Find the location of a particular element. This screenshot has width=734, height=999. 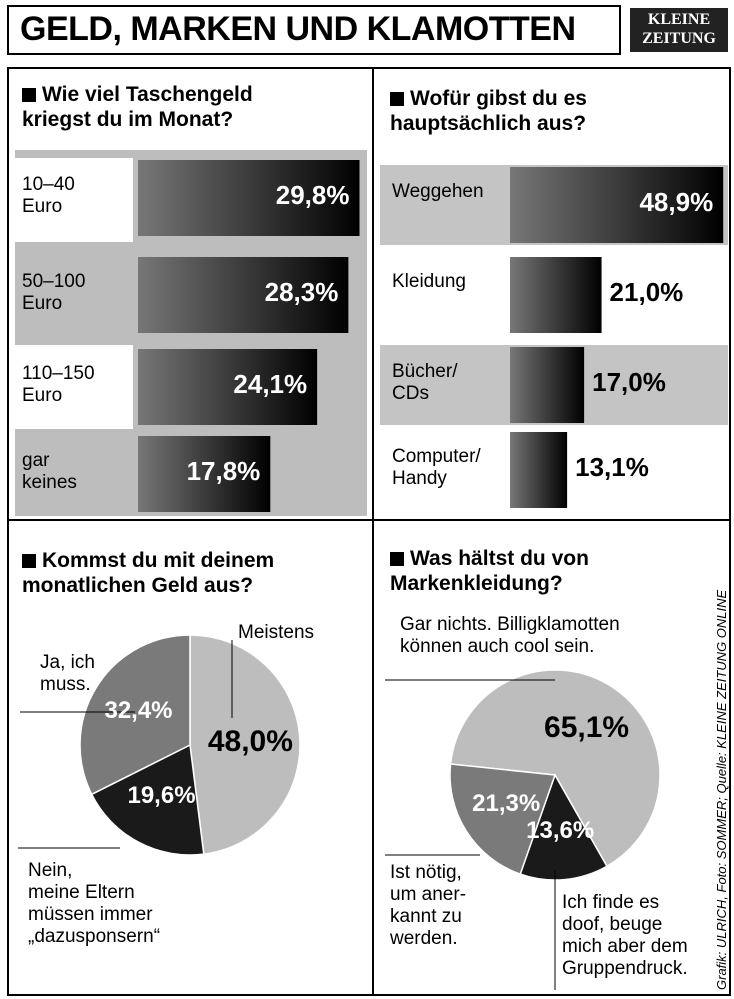

value-label: 48,0% is located at coordinates (250, 742).